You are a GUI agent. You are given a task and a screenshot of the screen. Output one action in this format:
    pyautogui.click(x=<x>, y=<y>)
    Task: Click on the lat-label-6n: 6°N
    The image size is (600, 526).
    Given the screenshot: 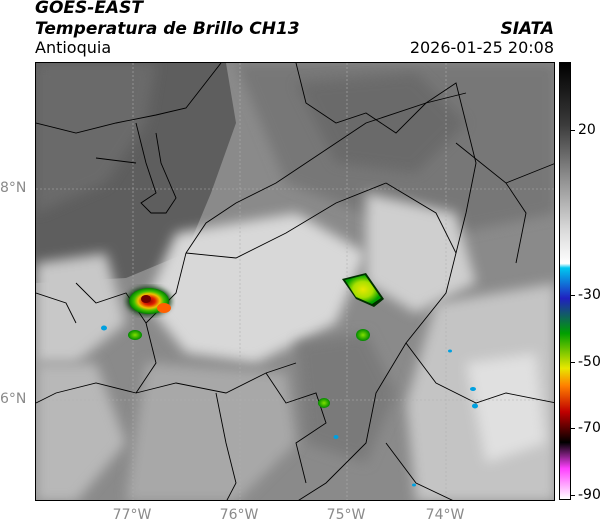 What is the action you would take?
    pyautogui.click(x=13, y=399)
    